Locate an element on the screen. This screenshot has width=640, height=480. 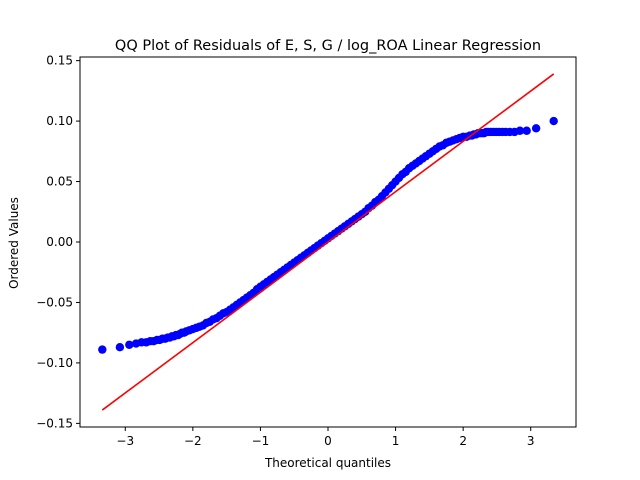
x-tick-label: 1 is located at coordinates (396, 441).